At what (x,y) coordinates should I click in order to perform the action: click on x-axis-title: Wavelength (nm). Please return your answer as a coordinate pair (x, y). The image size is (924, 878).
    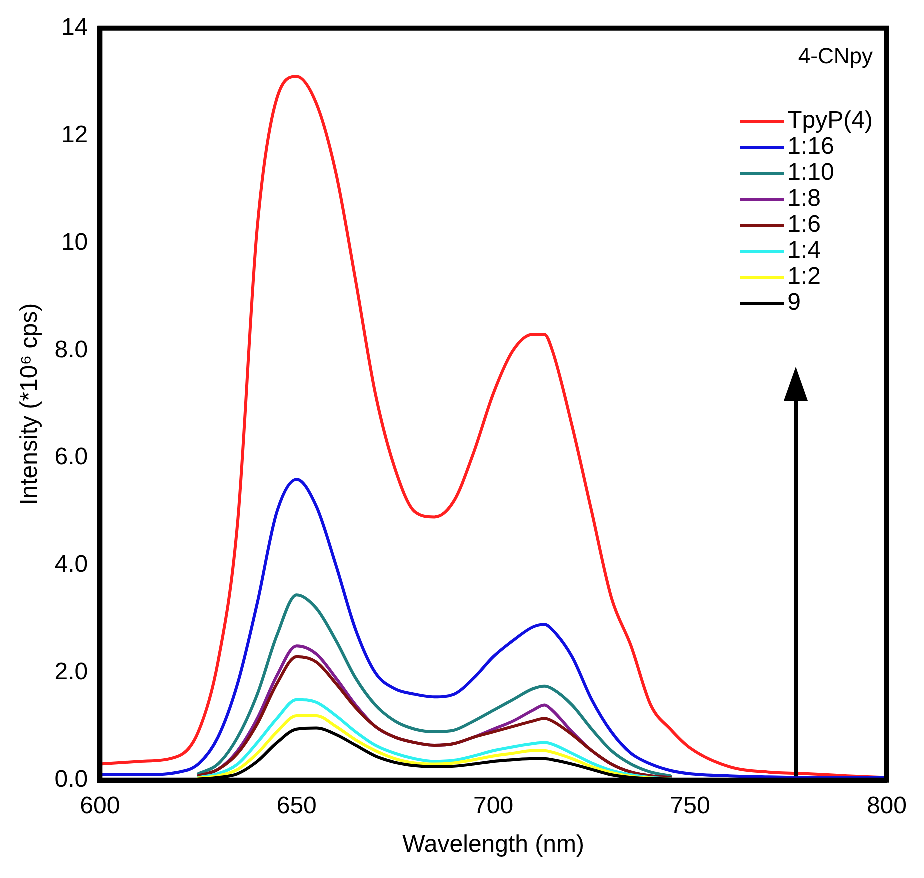
    Looking at the image, I should click on (493, 844).